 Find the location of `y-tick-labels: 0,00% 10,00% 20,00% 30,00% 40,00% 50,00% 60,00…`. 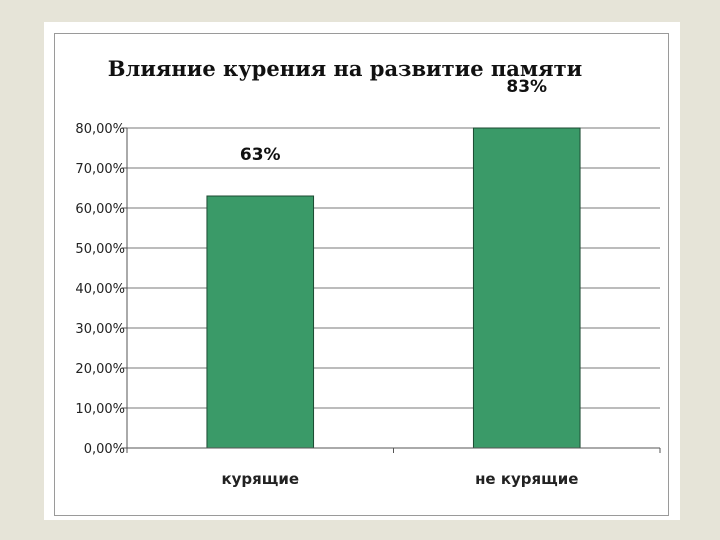

y-tick-labels: 0,00% 10,00% 20,00% 30,00% 40,00% 50,00% 60,00… is located at coordinates (100, 289).